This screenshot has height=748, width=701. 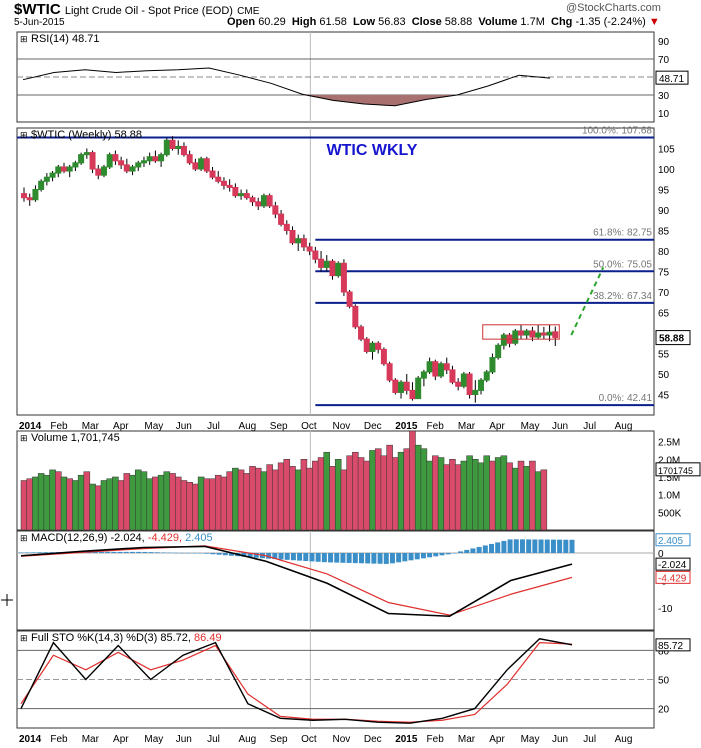 I want to click on macd-tick-label: 0, so click(x=661, y=554).